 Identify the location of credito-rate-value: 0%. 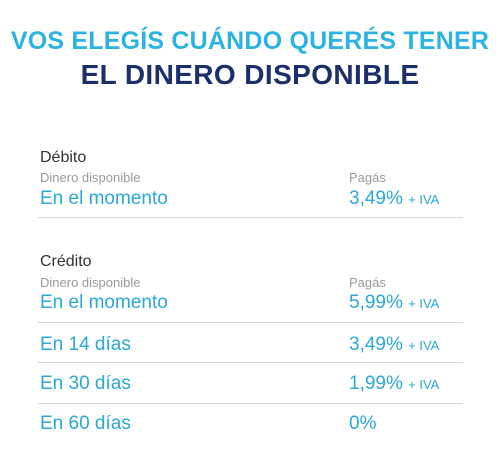
(363, 423).